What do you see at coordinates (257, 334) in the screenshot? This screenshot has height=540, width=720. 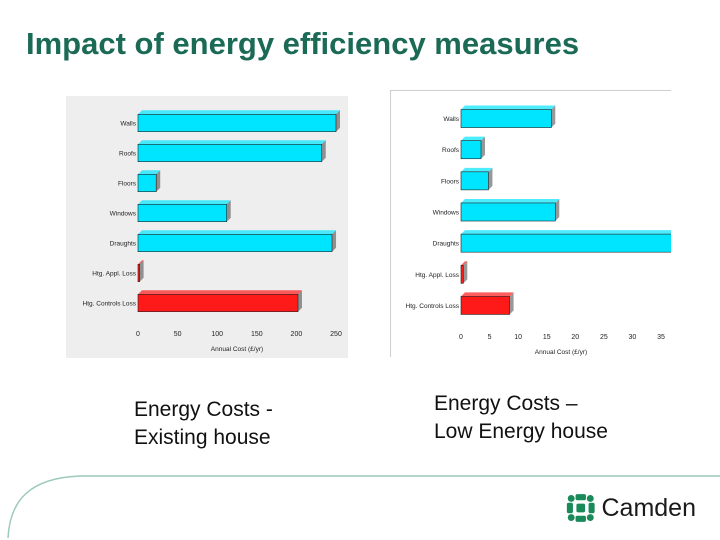 I see `x-tick-label: 150` at bounding box center [257, 334].